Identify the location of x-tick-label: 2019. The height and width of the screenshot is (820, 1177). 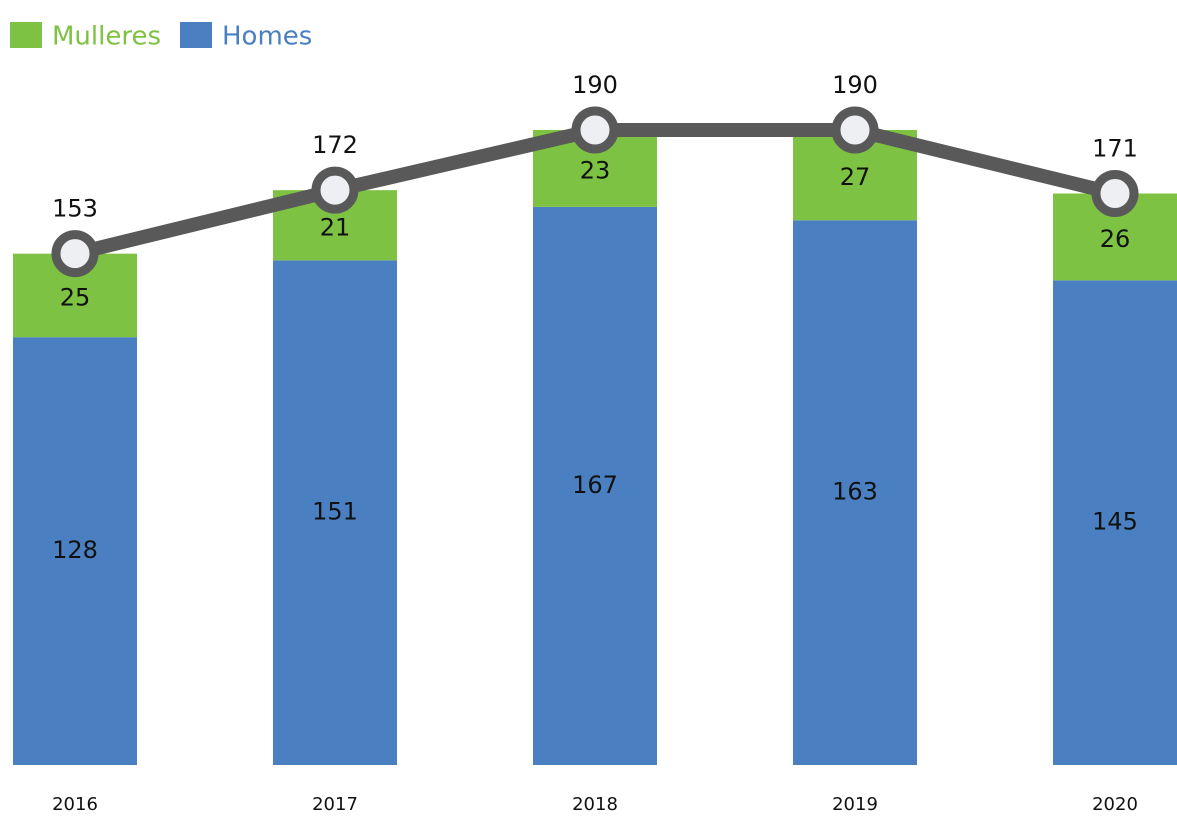
(855, 804).